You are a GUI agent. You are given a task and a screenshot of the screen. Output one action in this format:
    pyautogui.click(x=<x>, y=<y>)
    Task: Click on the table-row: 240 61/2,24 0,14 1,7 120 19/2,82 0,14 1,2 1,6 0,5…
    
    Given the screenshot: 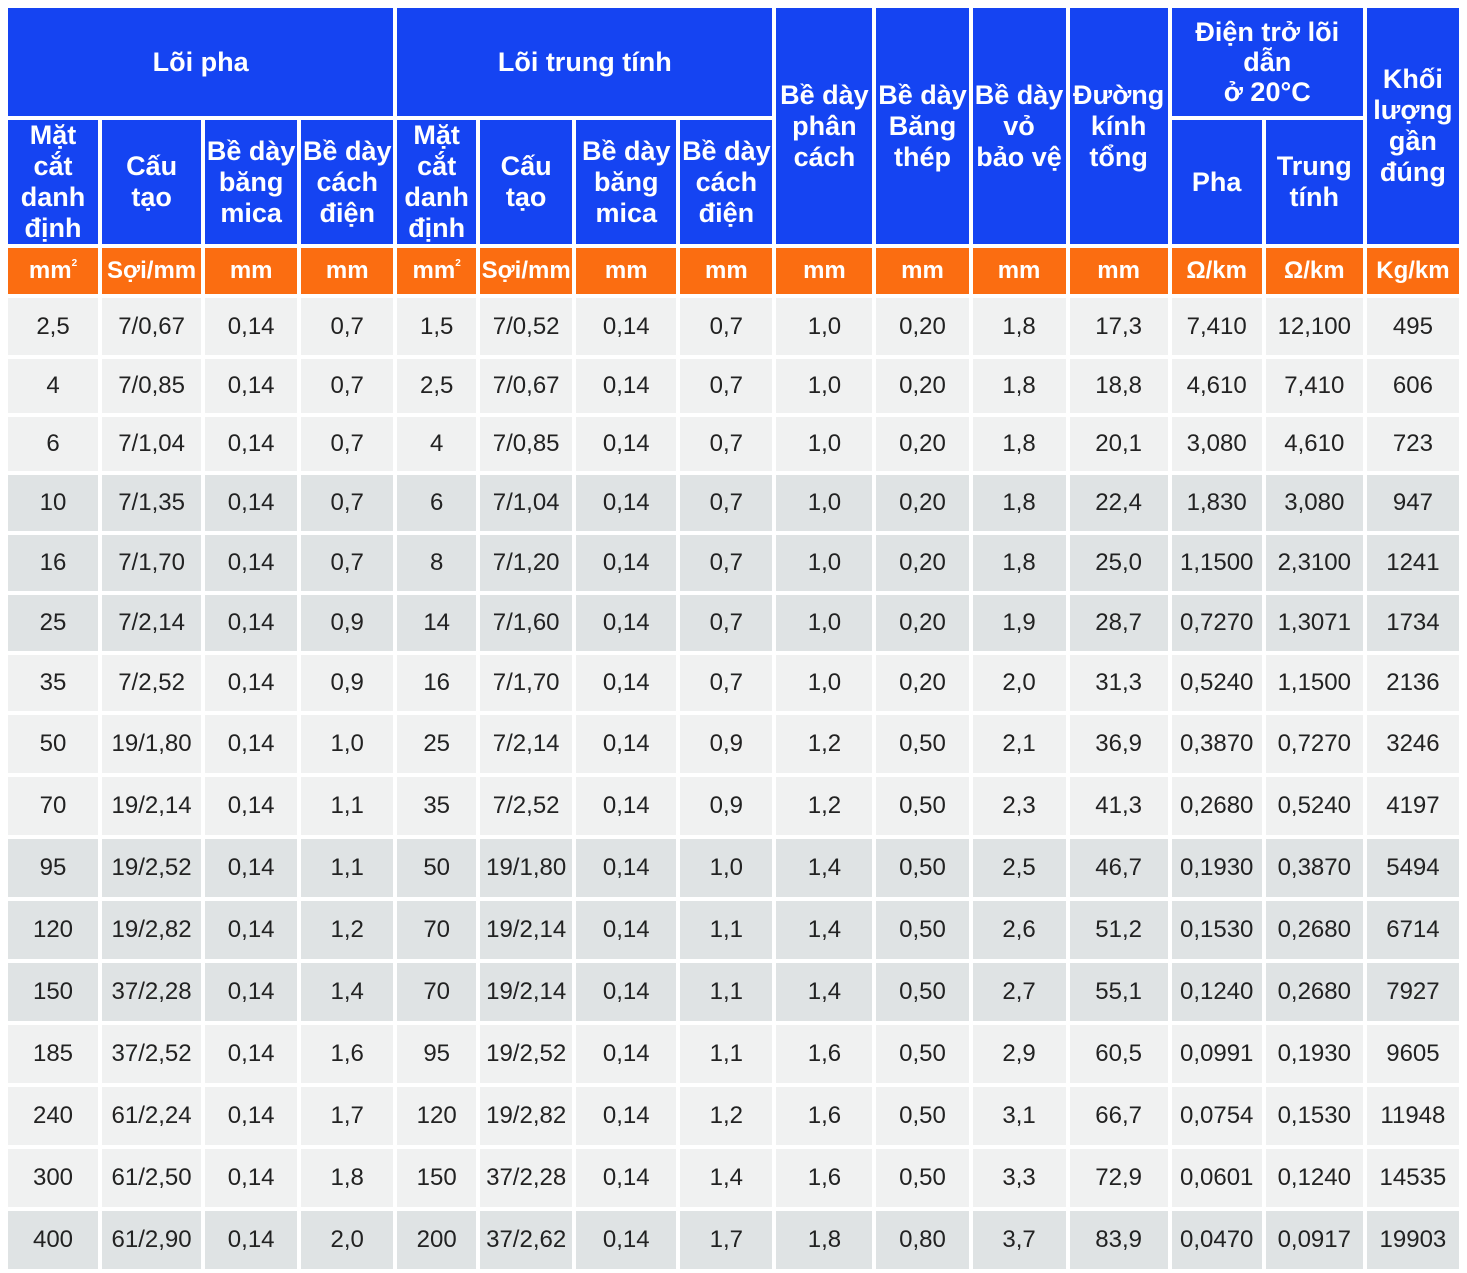 What is the action you would take?
    pyautogui.click(x=733, y=1116)
    